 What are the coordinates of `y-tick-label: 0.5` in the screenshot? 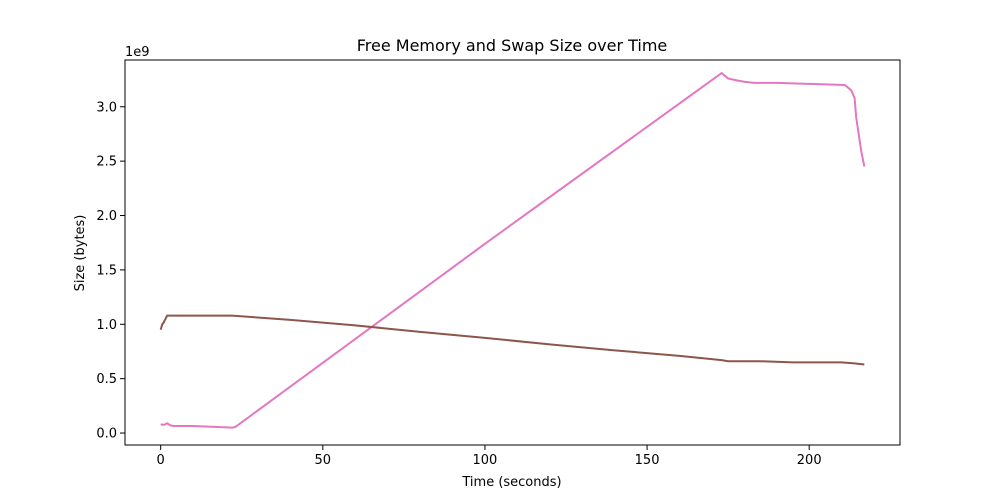 It's located at (106, 379).